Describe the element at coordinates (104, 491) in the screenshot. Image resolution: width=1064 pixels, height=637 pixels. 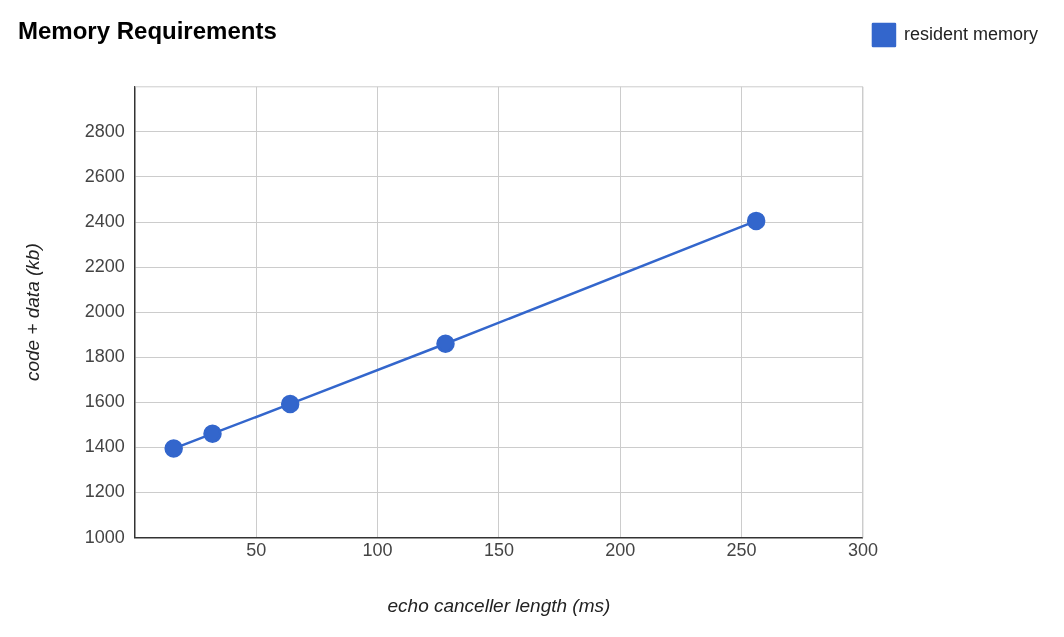
I see `y-tick-label: 1200` at that location.